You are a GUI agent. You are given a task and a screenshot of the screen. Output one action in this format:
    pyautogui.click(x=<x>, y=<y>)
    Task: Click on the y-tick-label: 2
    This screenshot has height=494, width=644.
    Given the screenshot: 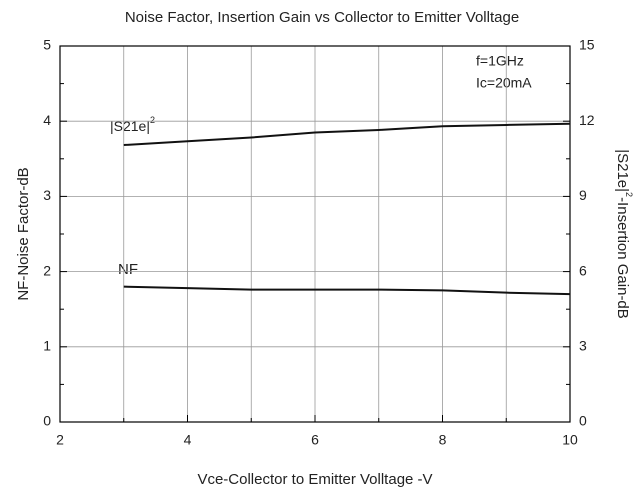 What is the action you would take?
    pyautogui.click(x=47, y=270)
    